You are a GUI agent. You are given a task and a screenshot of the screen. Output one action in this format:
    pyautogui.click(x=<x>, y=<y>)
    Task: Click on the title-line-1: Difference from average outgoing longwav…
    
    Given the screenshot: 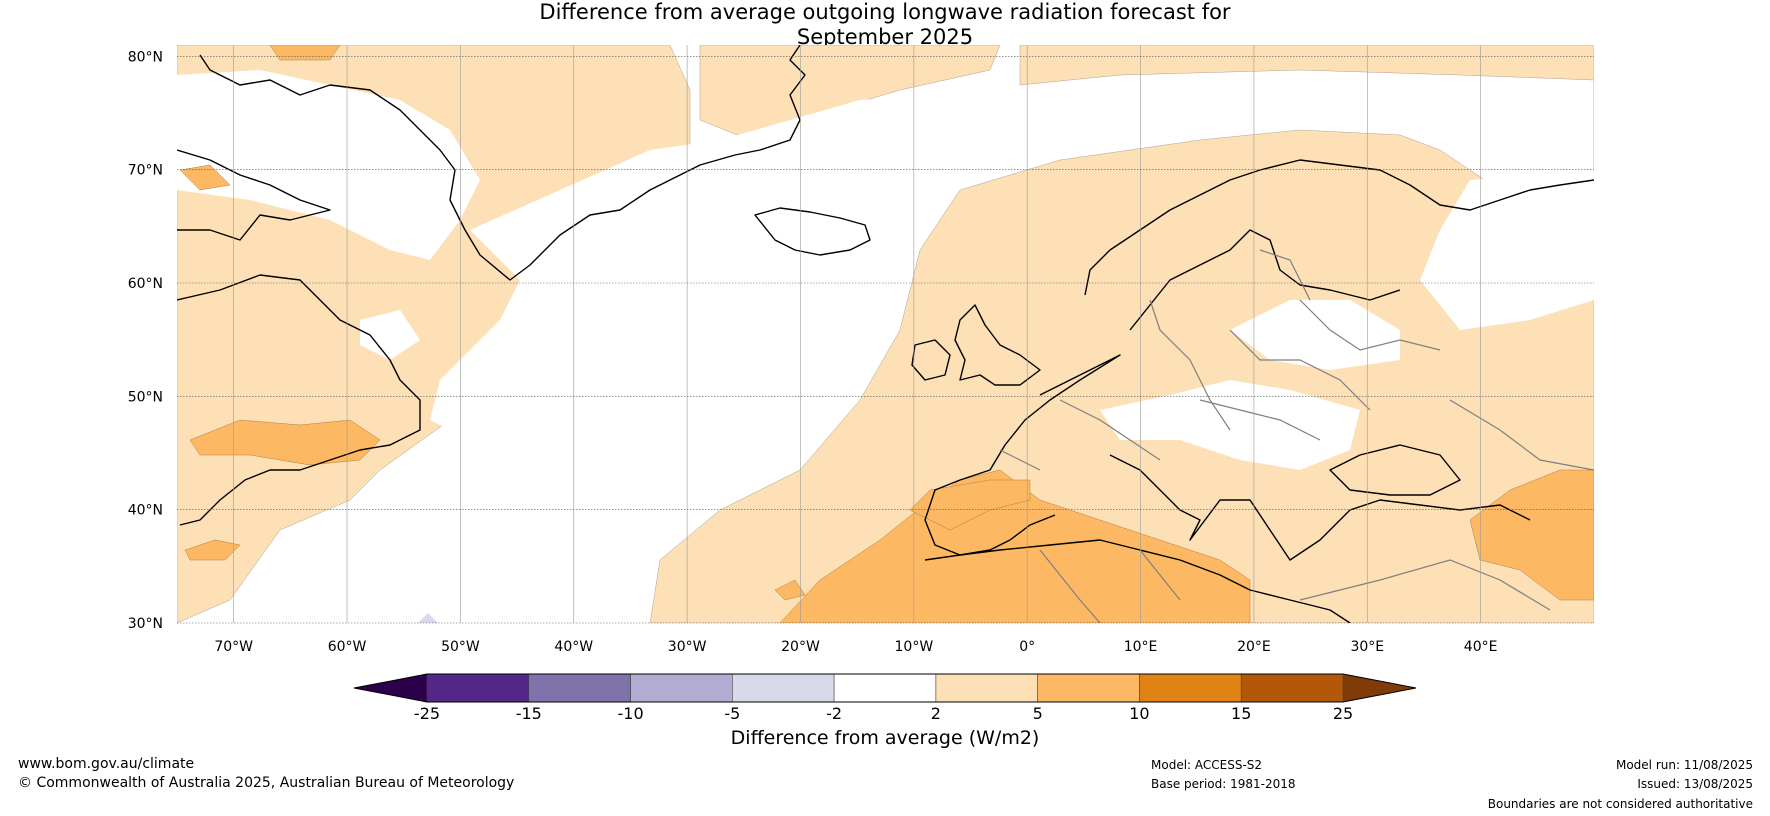 What is the action you would take?
    pyautogui.click(x=885, y=12)
    